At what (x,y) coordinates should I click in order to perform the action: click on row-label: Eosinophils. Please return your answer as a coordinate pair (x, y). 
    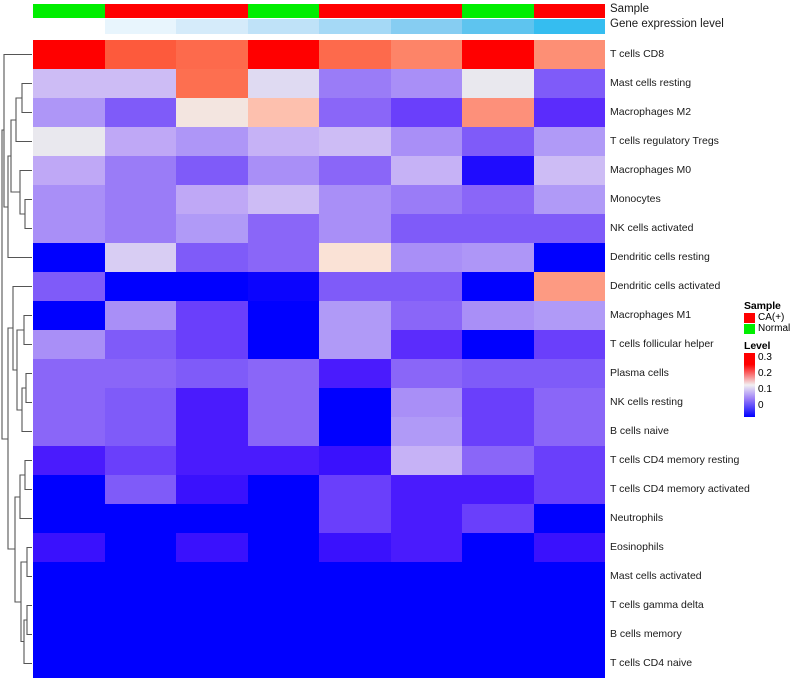
    Looking at the image, I should click on (637, 547).